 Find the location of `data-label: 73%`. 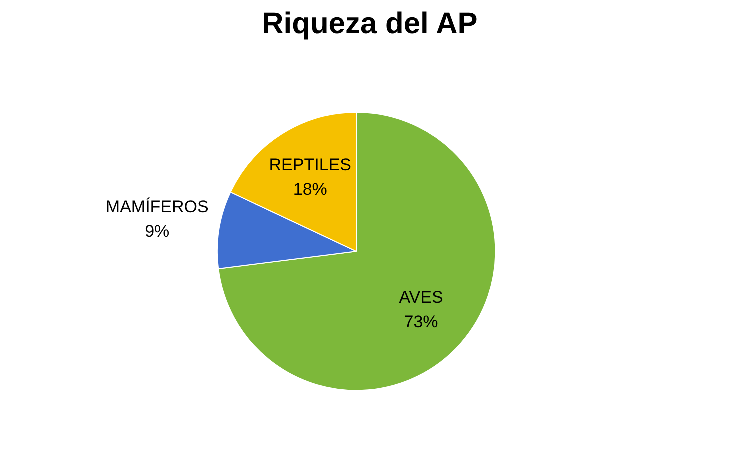

data-label: 73% is located at coordinates (421, 322).